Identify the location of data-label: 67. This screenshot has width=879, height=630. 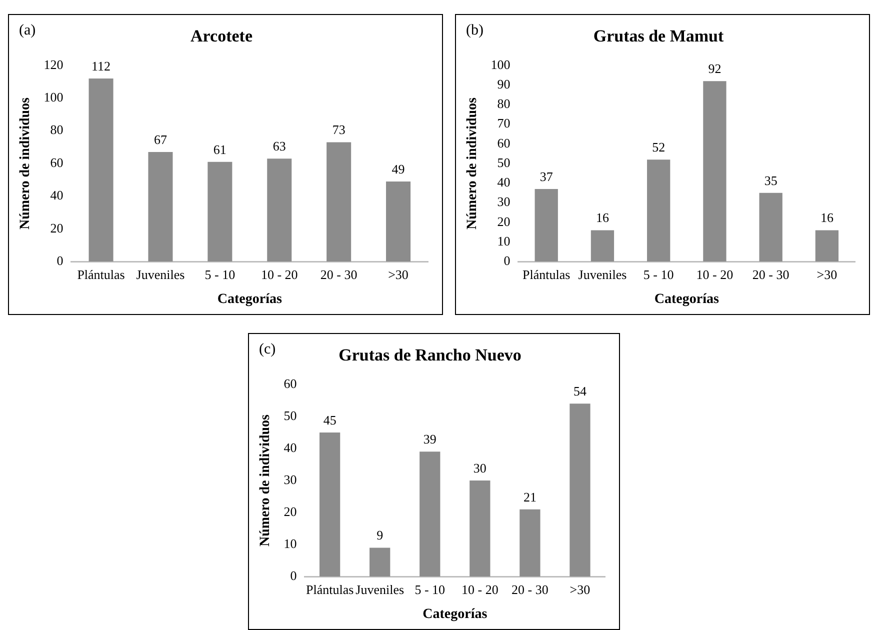
(161, 139).